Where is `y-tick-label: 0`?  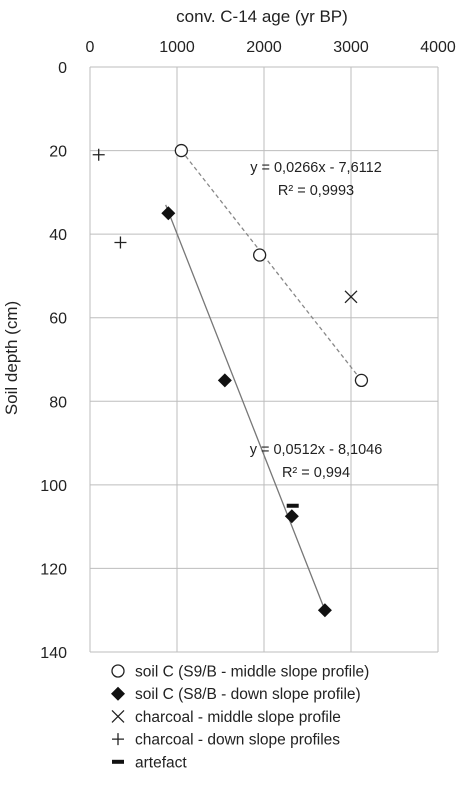
y-tick-label: 0 is located at coordinates (62, 68).